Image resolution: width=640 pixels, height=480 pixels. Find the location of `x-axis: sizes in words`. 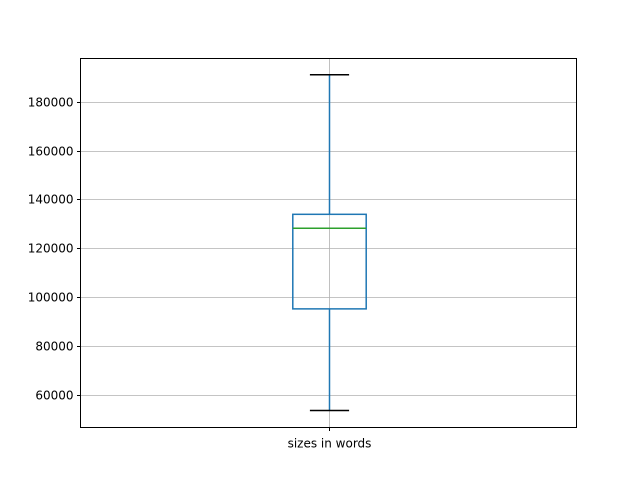

x-axis: sizes in words is located at coordinates (330, 439).